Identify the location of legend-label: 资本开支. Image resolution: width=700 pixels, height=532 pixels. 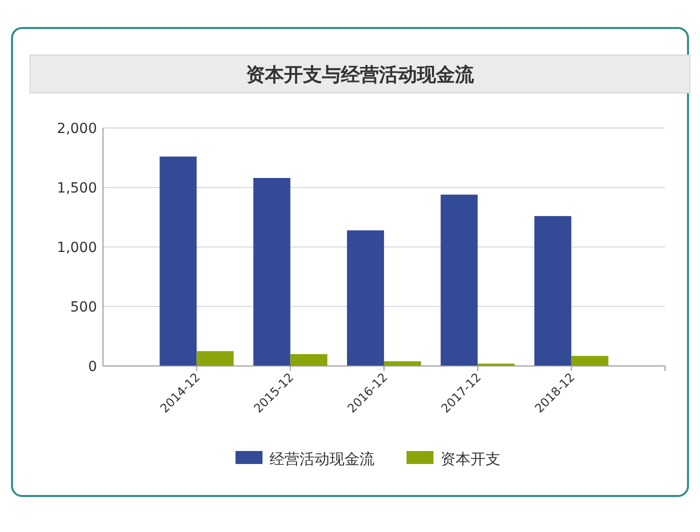
(470, 459).